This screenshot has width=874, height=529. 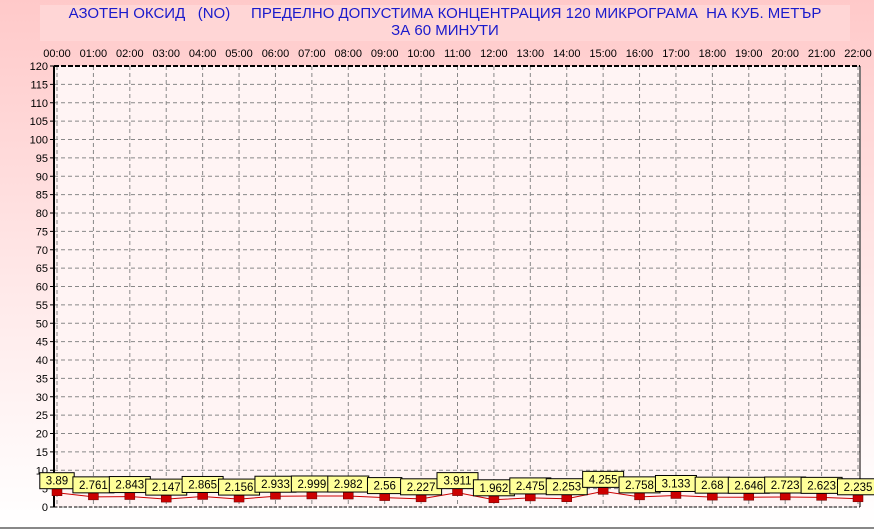 What do you see at coordinates (785, 486) in the screenshot?
I see `data-label: 2.723` at bounding box center [785, 486].